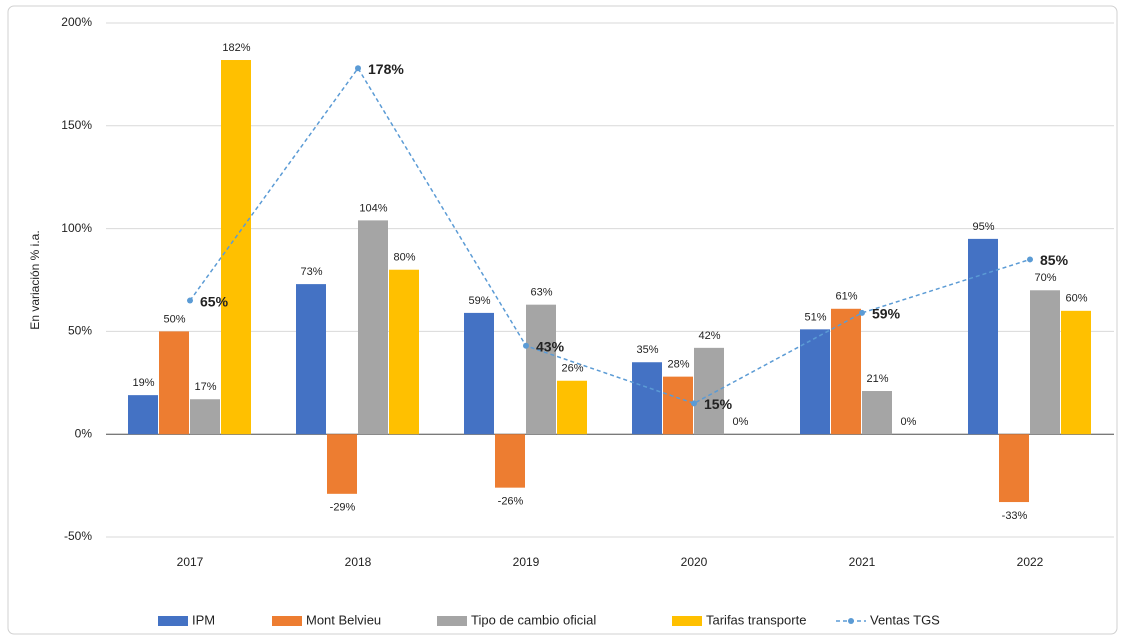 The width and height of the screenshot is (1121, 644). I want to click on y-axis-title: En variación % i.a., so click(35, 279).